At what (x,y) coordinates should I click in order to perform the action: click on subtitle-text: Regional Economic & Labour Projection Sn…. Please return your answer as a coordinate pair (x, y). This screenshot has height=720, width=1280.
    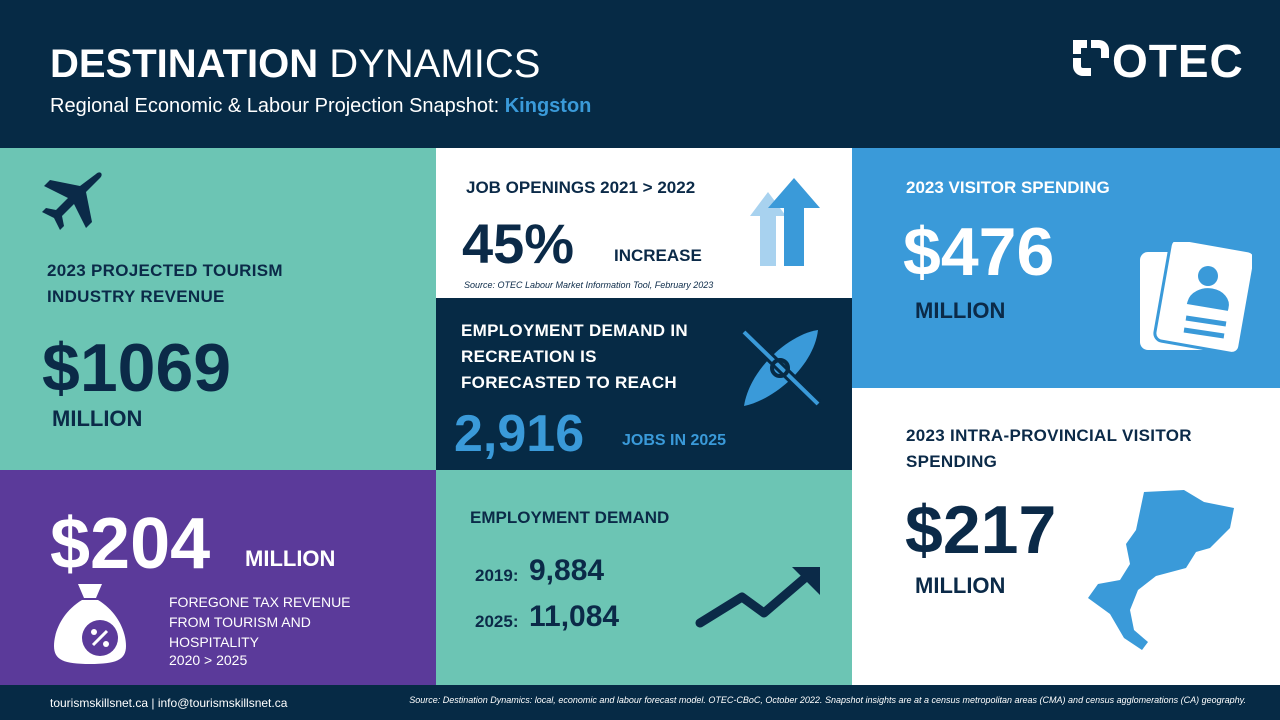
    Looking at the image, I should click on (275, 106).